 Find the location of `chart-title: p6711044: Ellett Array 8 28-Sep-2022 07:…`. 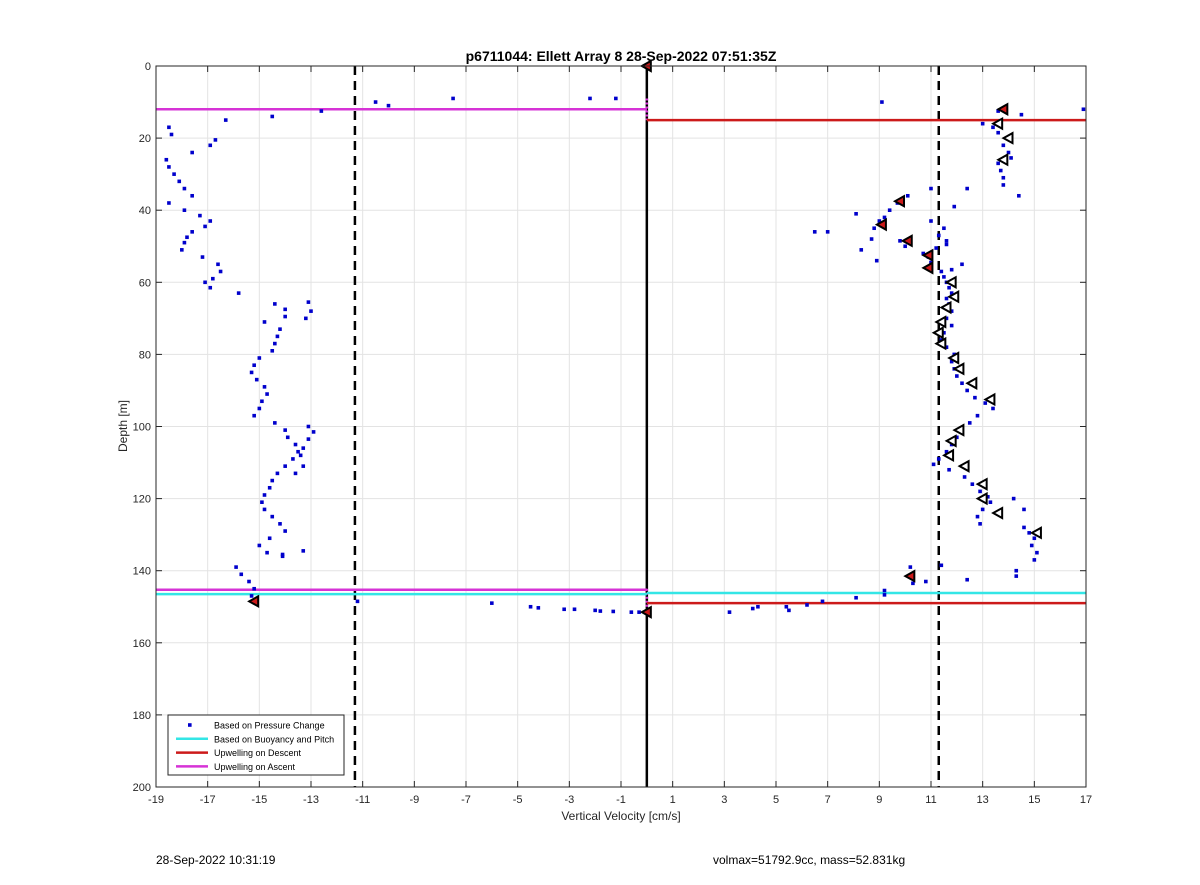

chart-title: p6711044: Ellett Array 8 28-Sep-2022 07:… is located at coordinates (621, 56).